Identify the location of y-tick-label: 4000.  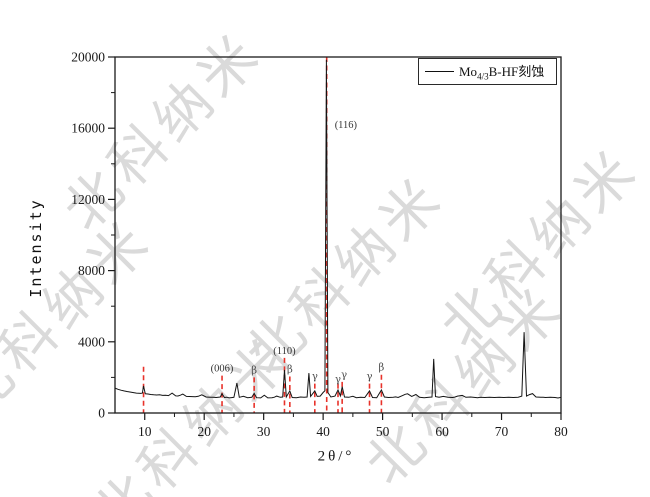
(91, 341).